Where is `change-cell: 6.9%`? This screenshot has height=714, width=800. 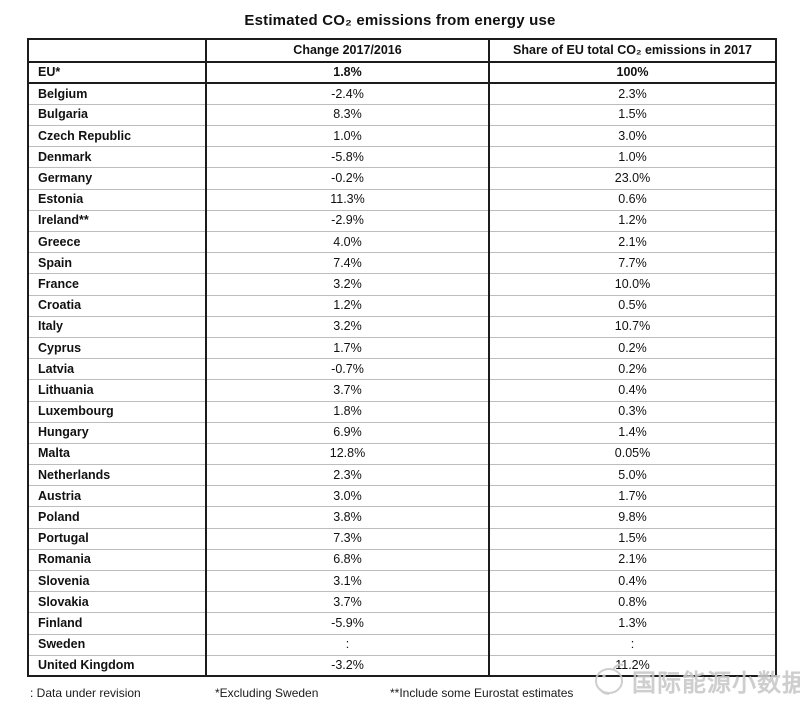
change-cell: 6.9% is located at coordinates (347, 432).